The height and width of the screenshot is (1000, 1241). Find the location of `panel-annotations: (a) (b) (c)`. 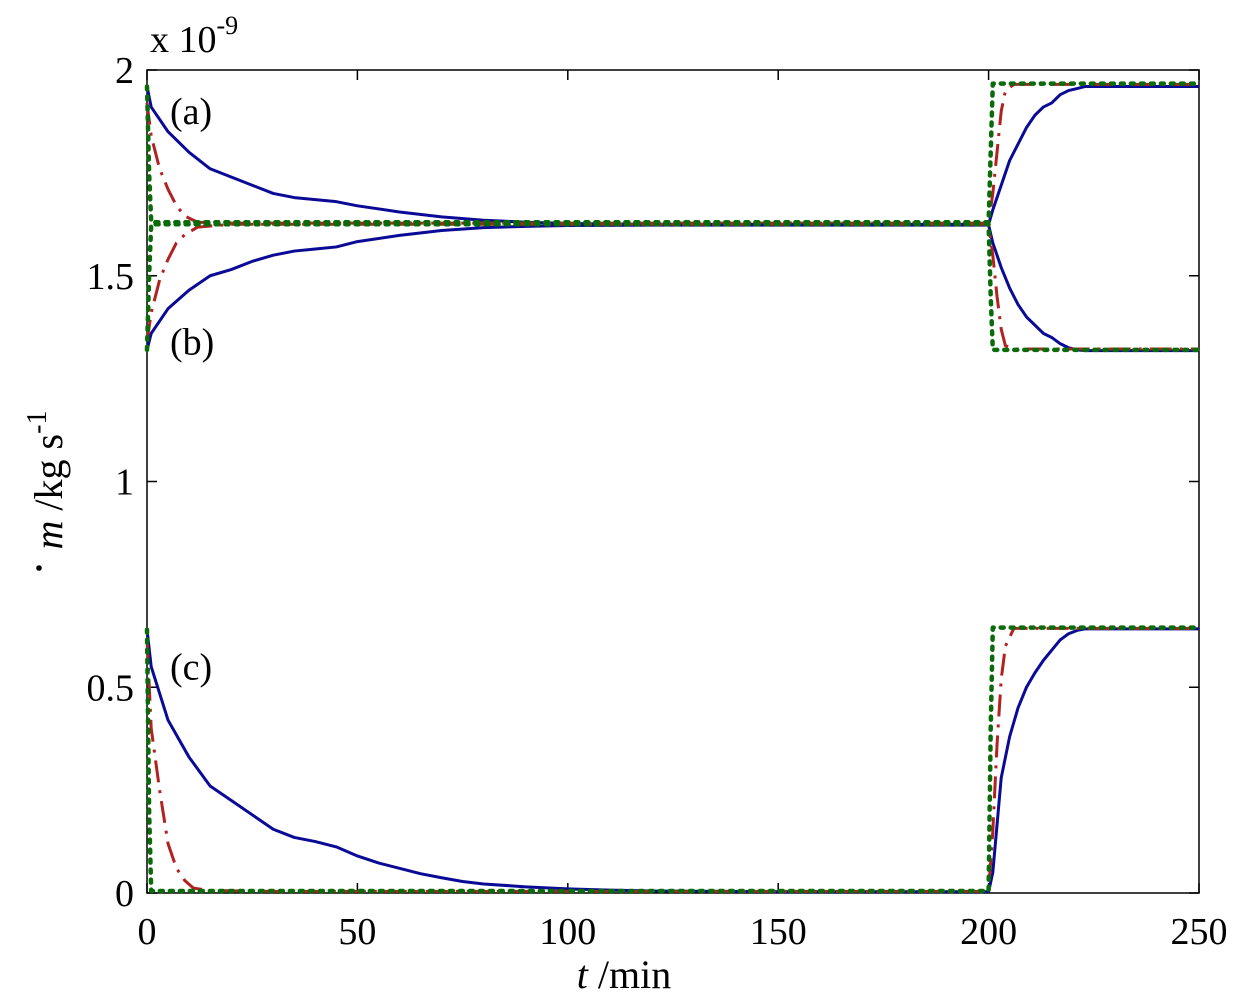

panel-annotations: (a) (b) (c) is located at coordinates (192, 390).